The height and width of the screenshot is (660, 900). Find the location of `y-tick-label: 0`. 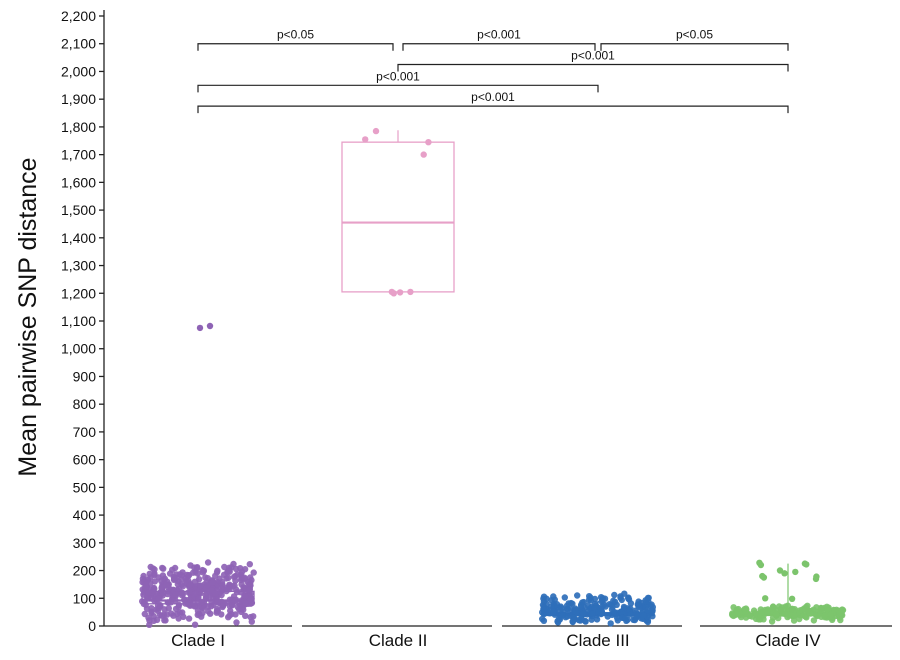

y-tick-label: 0 is located at coordinates (92, 626).